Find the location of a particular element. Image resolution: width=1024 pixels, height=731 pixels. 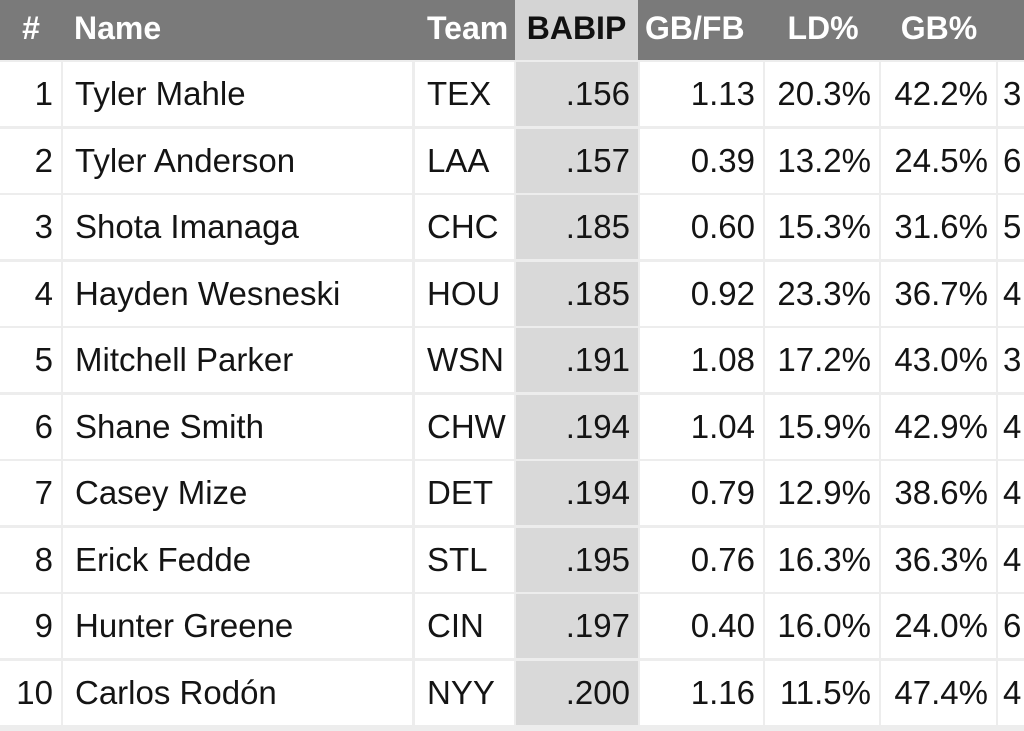

column-header-babip: BABIP is located at coordinates (576, 30).